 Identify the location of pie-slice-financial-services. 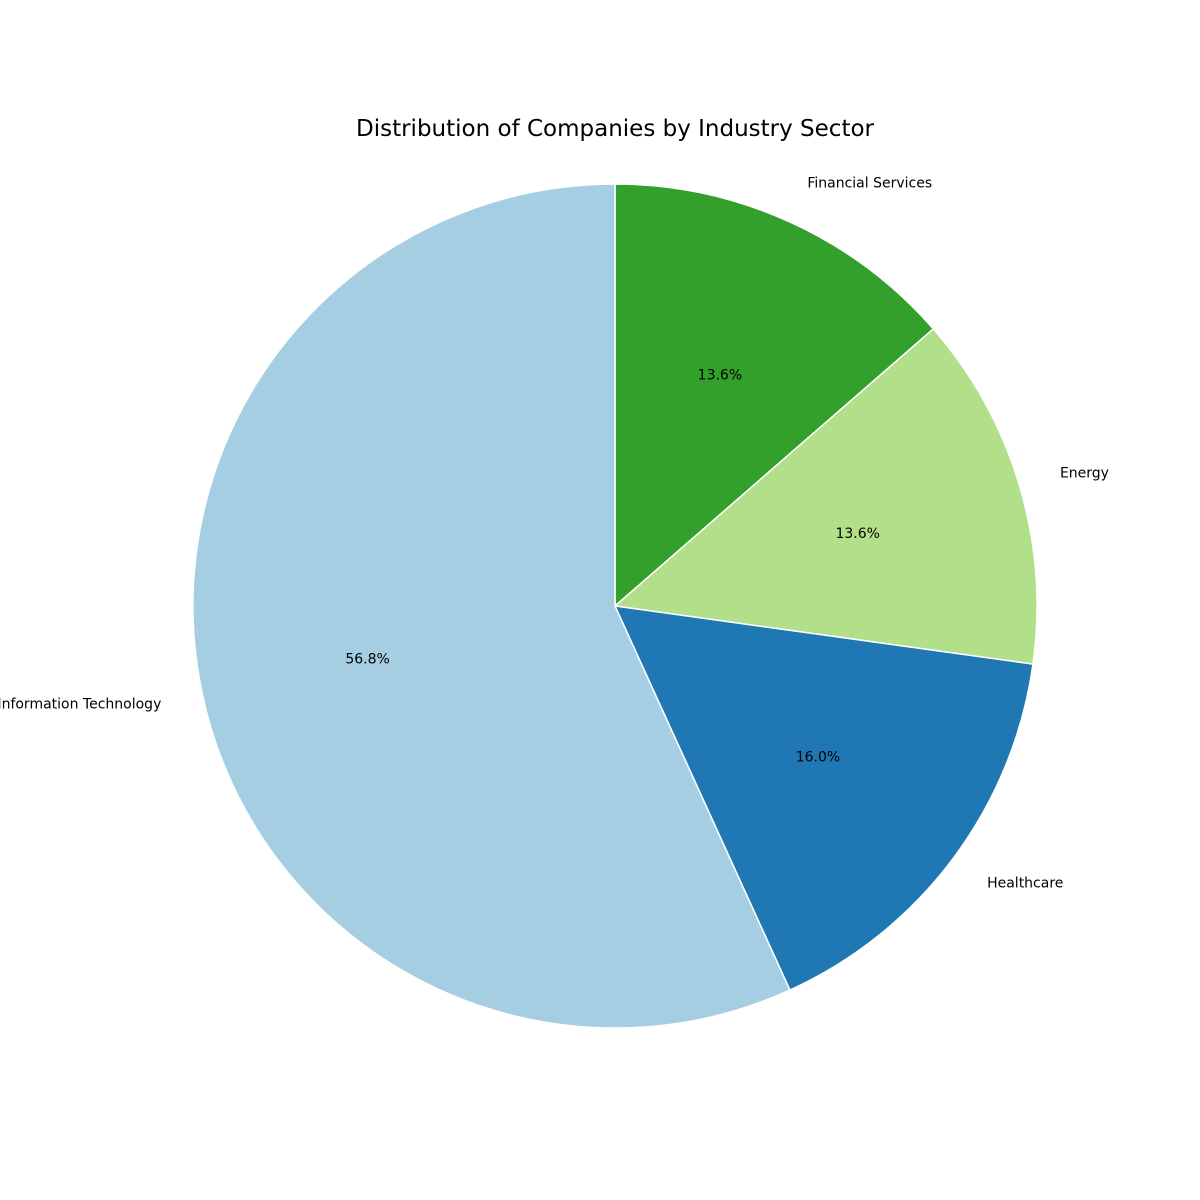
(774, 395).